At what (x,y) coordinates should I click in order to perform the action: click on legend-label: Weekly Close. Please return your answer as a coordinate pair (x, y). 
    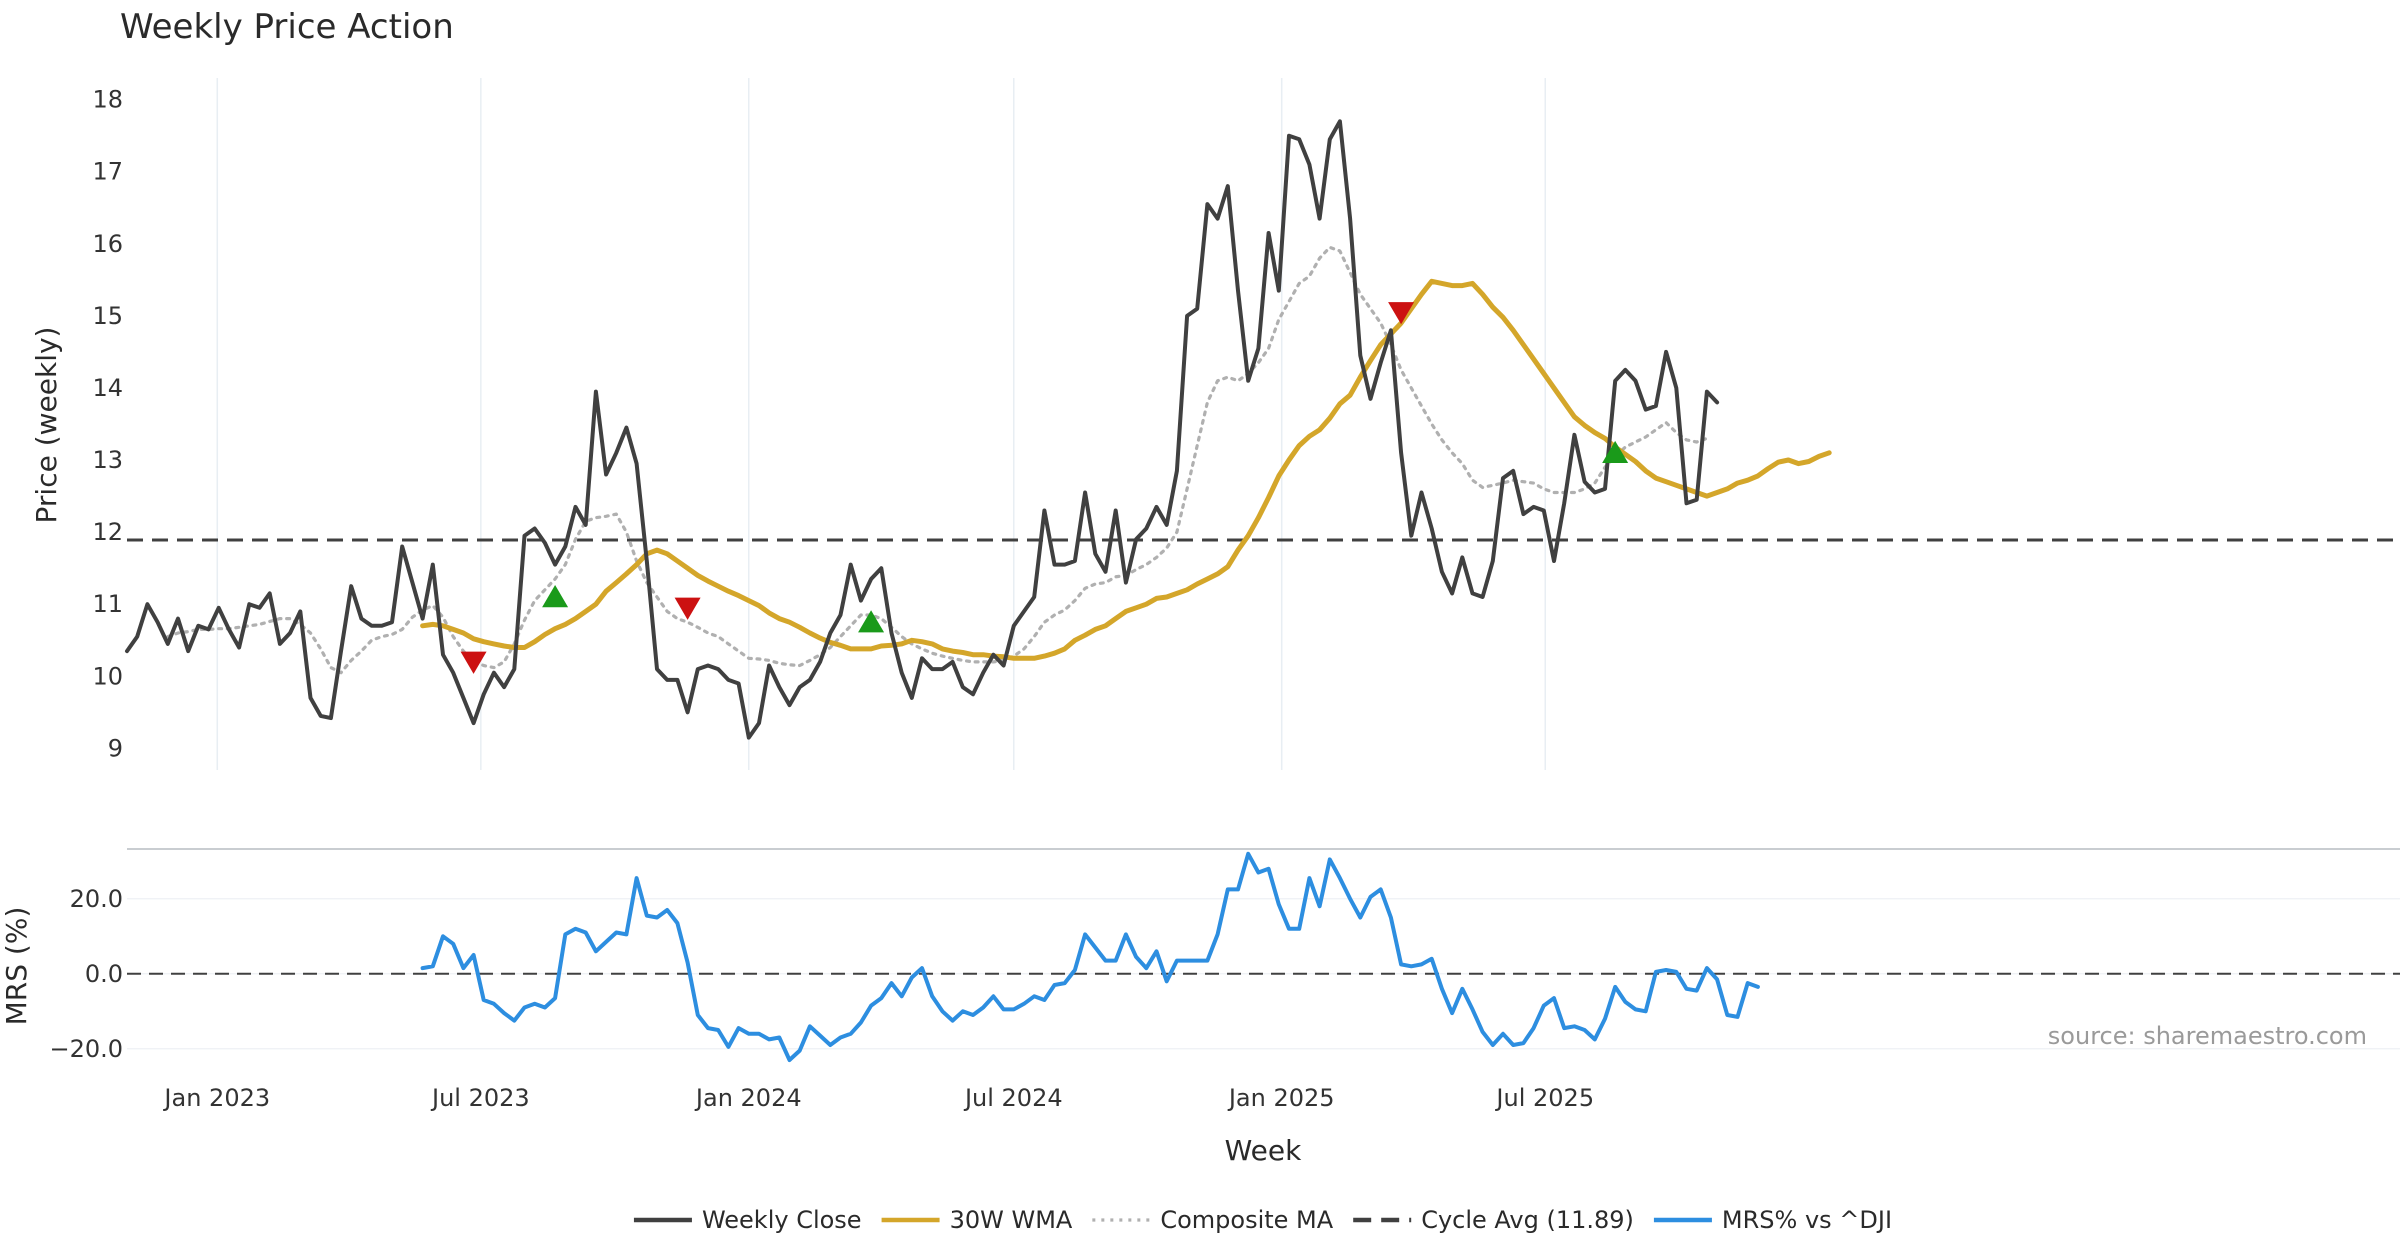
    Looking at the image, I should click on (782, 1220).